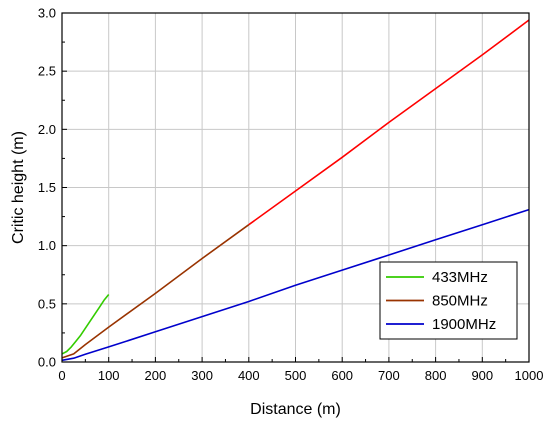  What do you see at coordinates (109, 375) in the screenshot?
I see `x-tick-label: 100` at bounding box center [109, 375].